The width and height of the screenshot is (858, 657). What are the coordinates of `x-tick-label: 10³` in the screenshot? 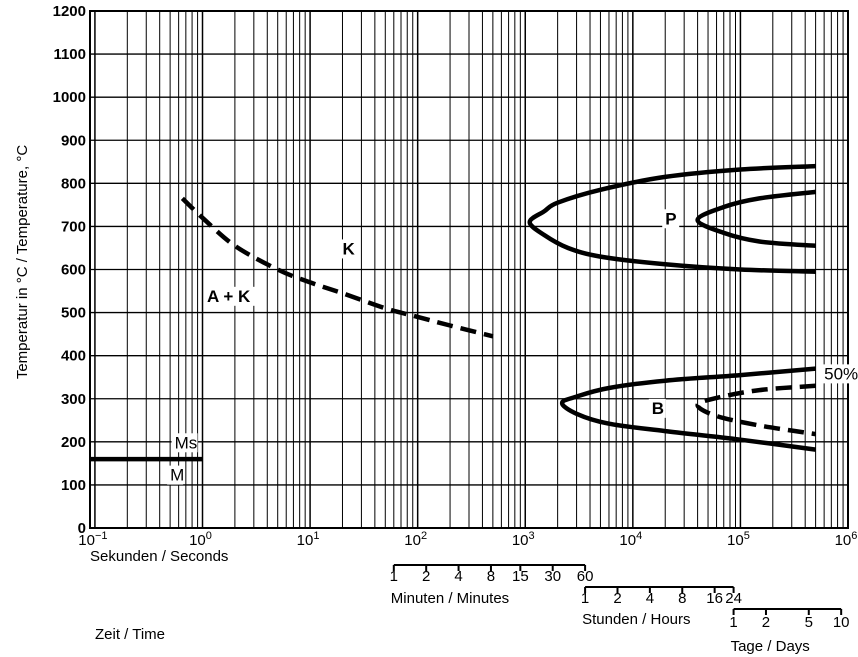 It's located at (523, 539).